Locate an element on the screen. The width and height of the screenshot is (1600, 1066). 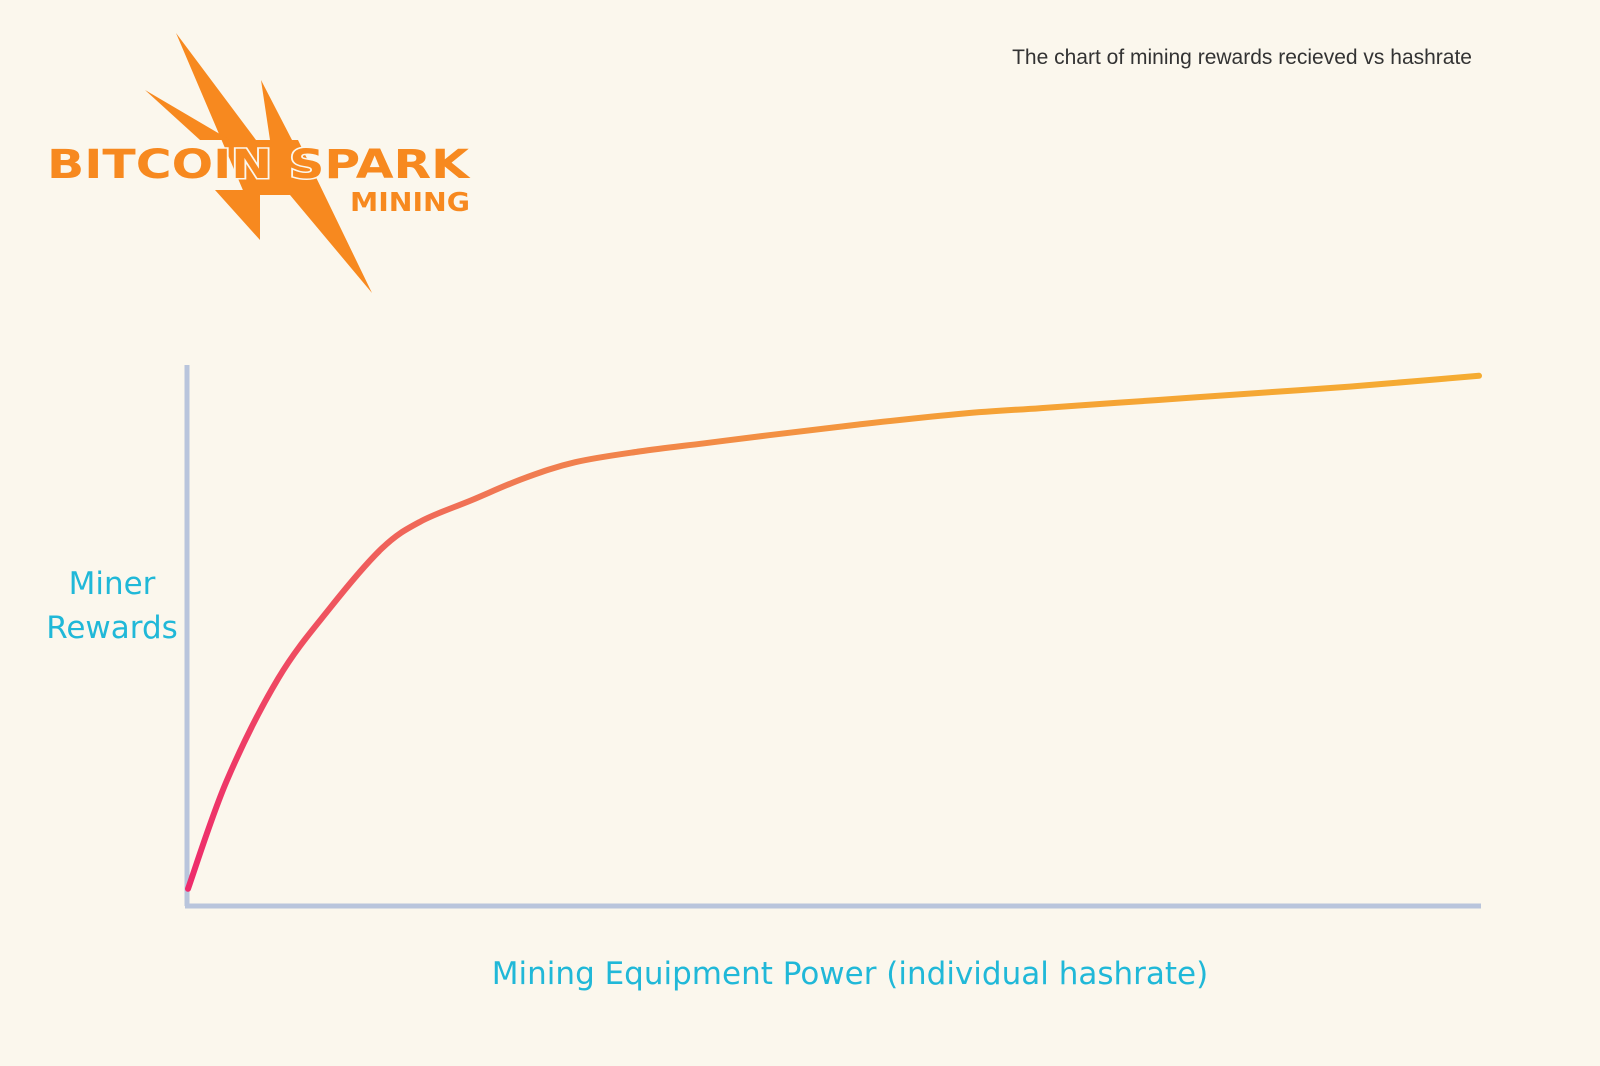
lightning-bolt-icon is located at coordinates (258, 163).